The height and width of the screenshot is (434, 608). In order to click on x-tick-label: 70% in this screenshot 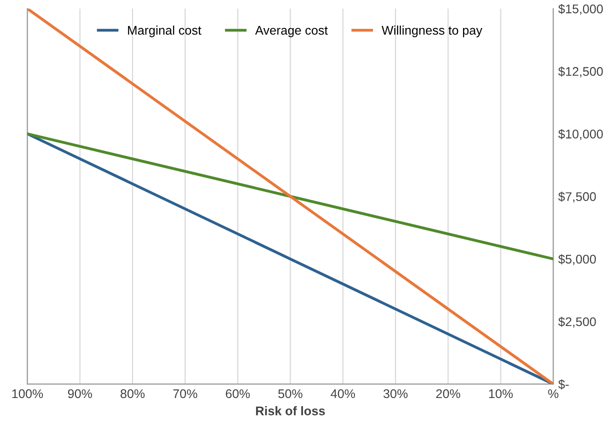, I will do `click(185, 393)`.